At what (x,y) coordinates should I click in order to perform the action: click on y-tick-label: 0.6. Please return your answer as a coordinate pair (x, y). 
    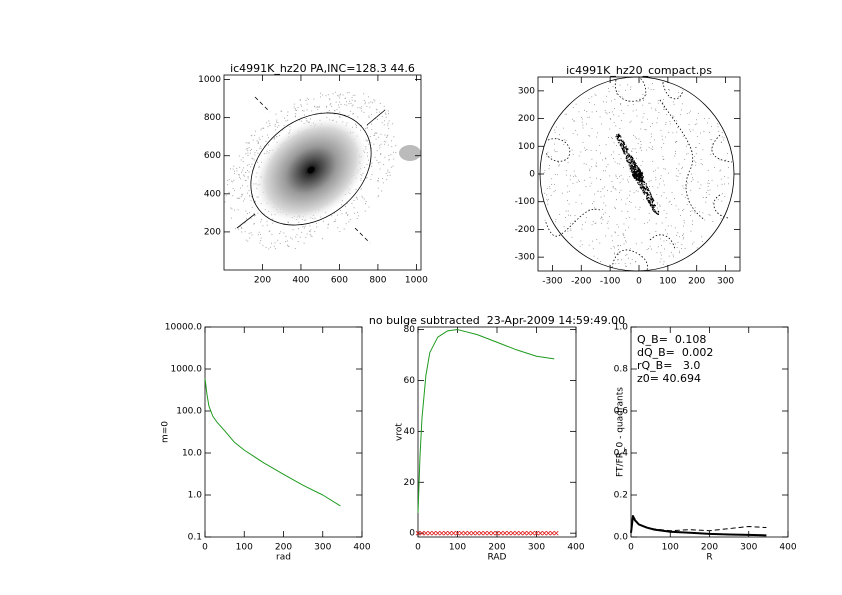
    Looking at the image, I should click on (621, 412).